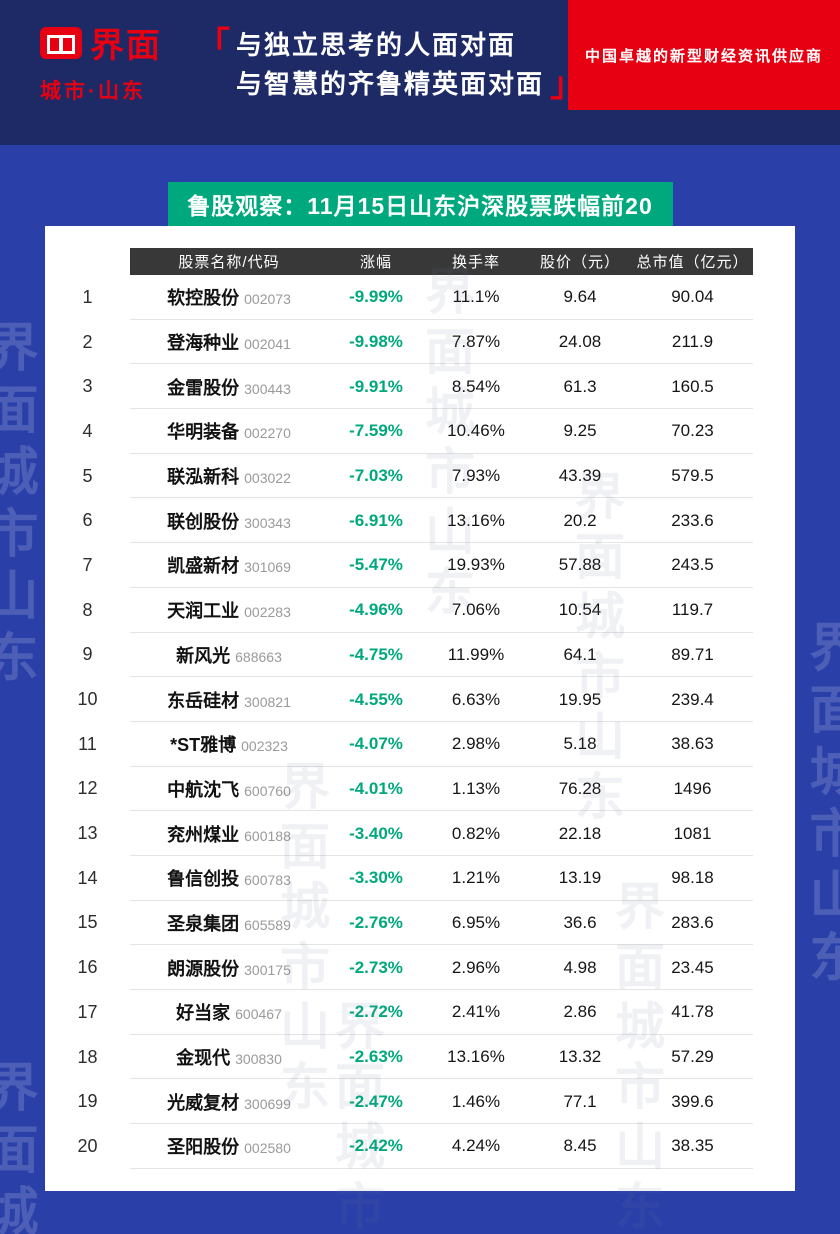 This screenshot has height=1234, width=840. What do you see at coordinates (476, 1012) in the screenshot?
I see `turnover-cell: 2.41%` at bounding box center [476, 1012].